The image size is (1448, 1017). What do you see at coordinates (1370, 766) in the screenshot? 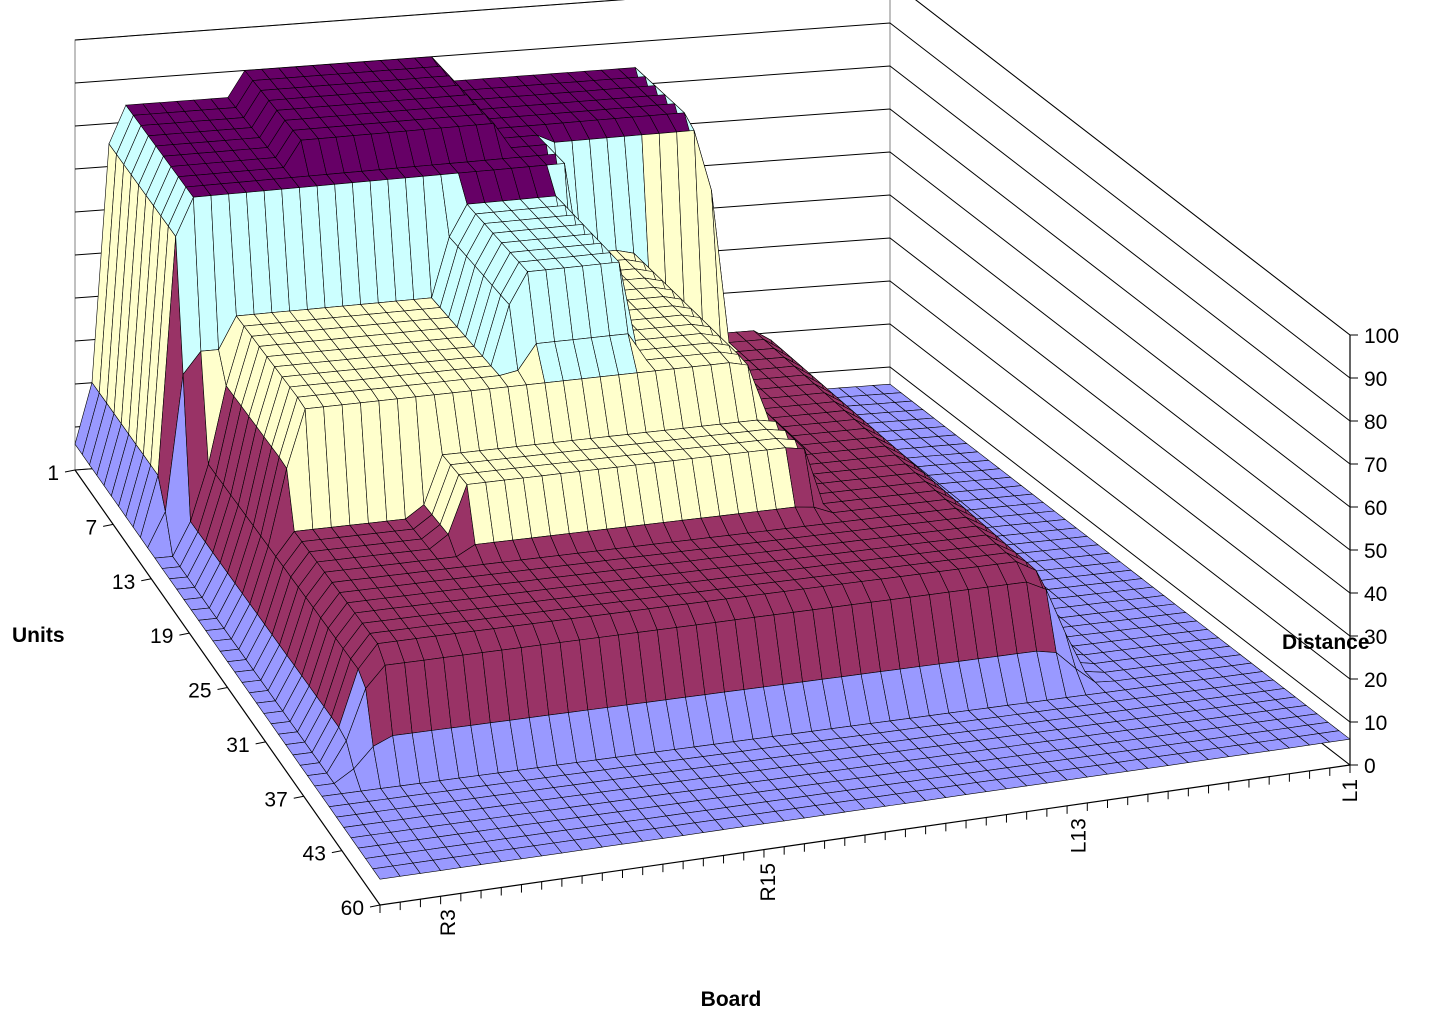
I see `distance-tick-label: 0` at bounding box center [1370, 766].